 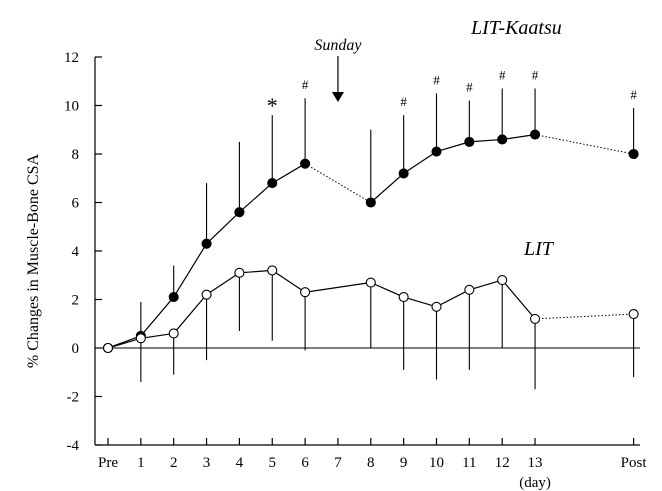 What do you see at coordinates (516, 28) in the screenshot?
I see `series-label-lit-kaatsu: LIT-Kaatsu` at bounding box center [516, 28].